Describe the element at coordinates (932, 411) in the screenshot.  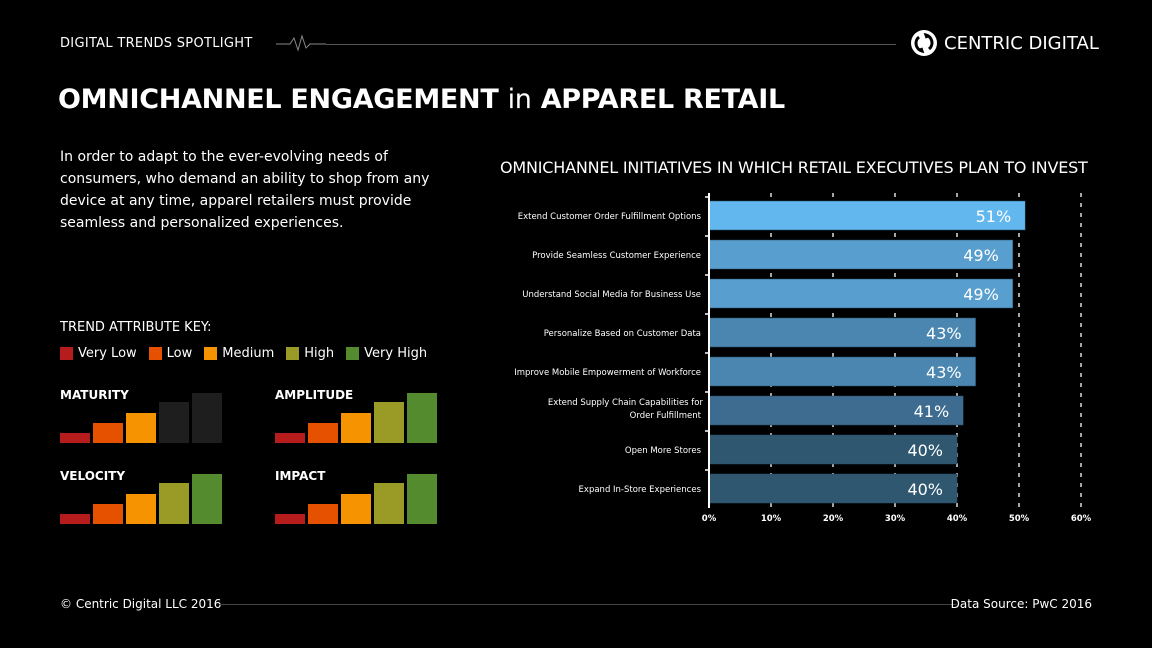
I see `data-label: 41%` at that location.